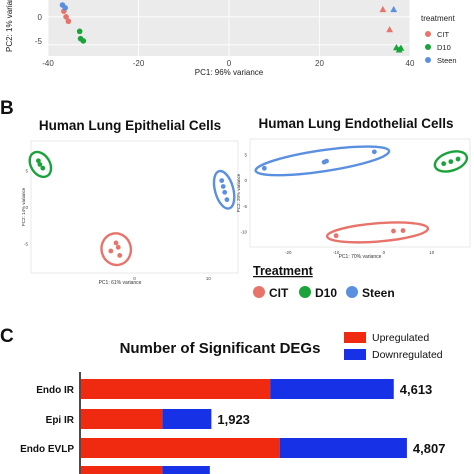  What do you see at coordinates (378, 293) in the screenshot?
I see `panel-b-legend-item: Steen` at bounding box center [378, 293].